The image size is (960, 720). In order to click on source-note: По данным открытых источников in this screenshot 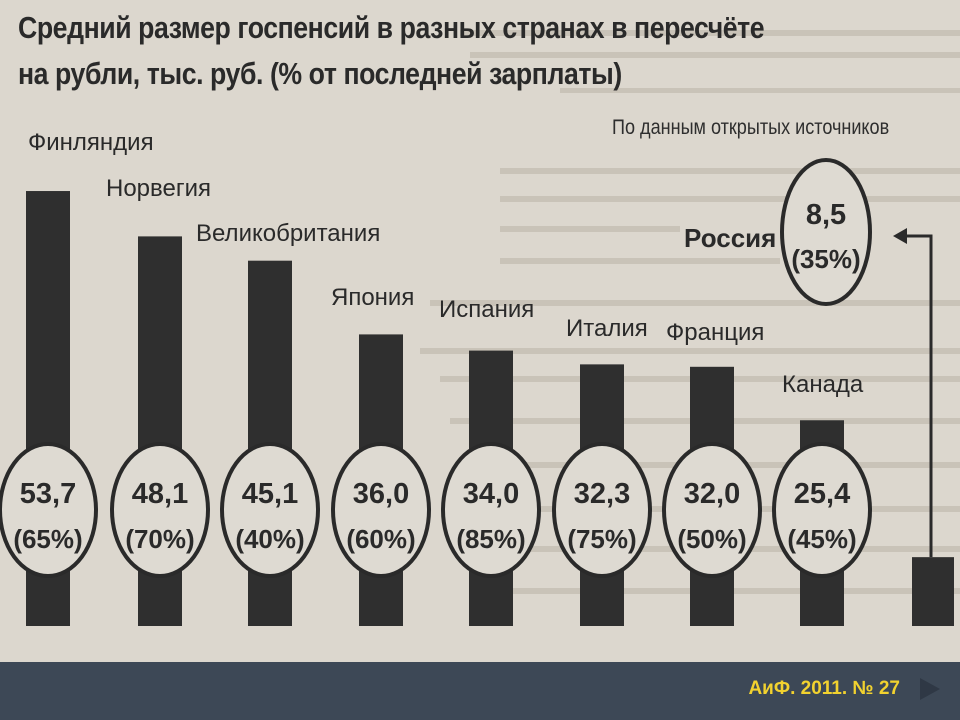, I will do `click(751, 127)`.